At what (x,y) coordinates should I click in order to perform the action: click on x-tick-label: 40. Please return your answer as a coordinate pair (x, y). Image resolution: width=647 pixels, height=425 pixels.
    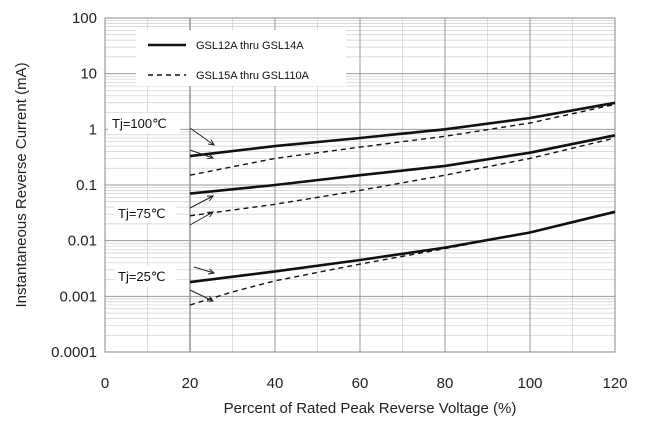
    Looking at the image, I should click on (275, 383).